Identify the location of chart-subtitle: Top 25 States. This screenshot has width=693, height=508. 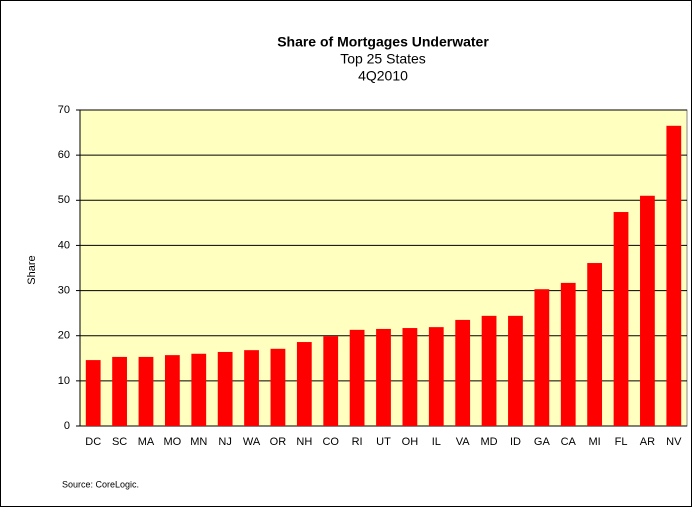
(383, 59).